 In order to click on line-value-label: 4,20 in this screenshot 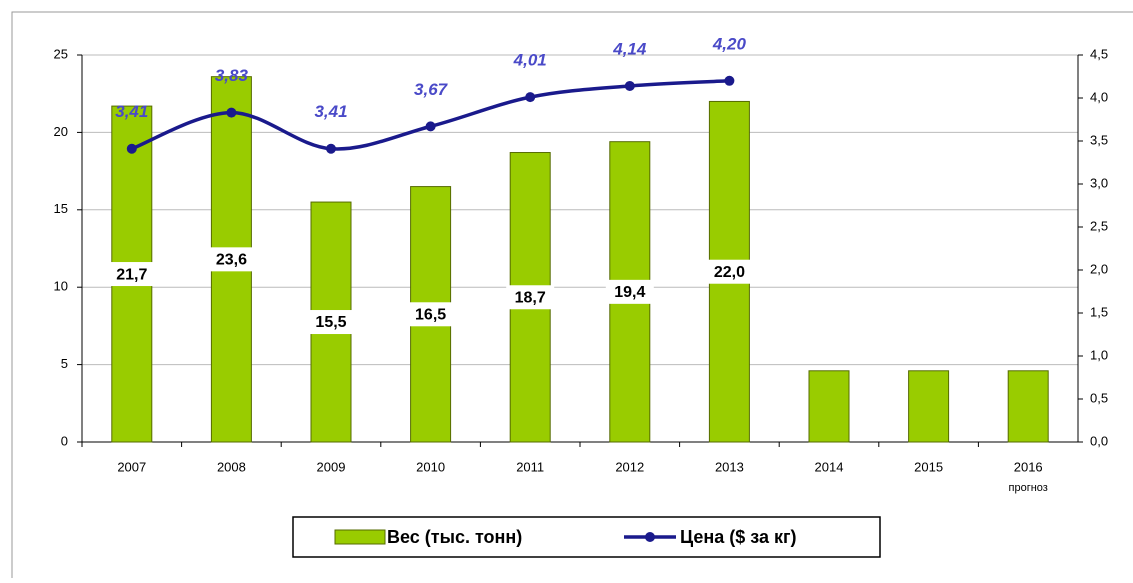, I will do `click(729, 43)`.